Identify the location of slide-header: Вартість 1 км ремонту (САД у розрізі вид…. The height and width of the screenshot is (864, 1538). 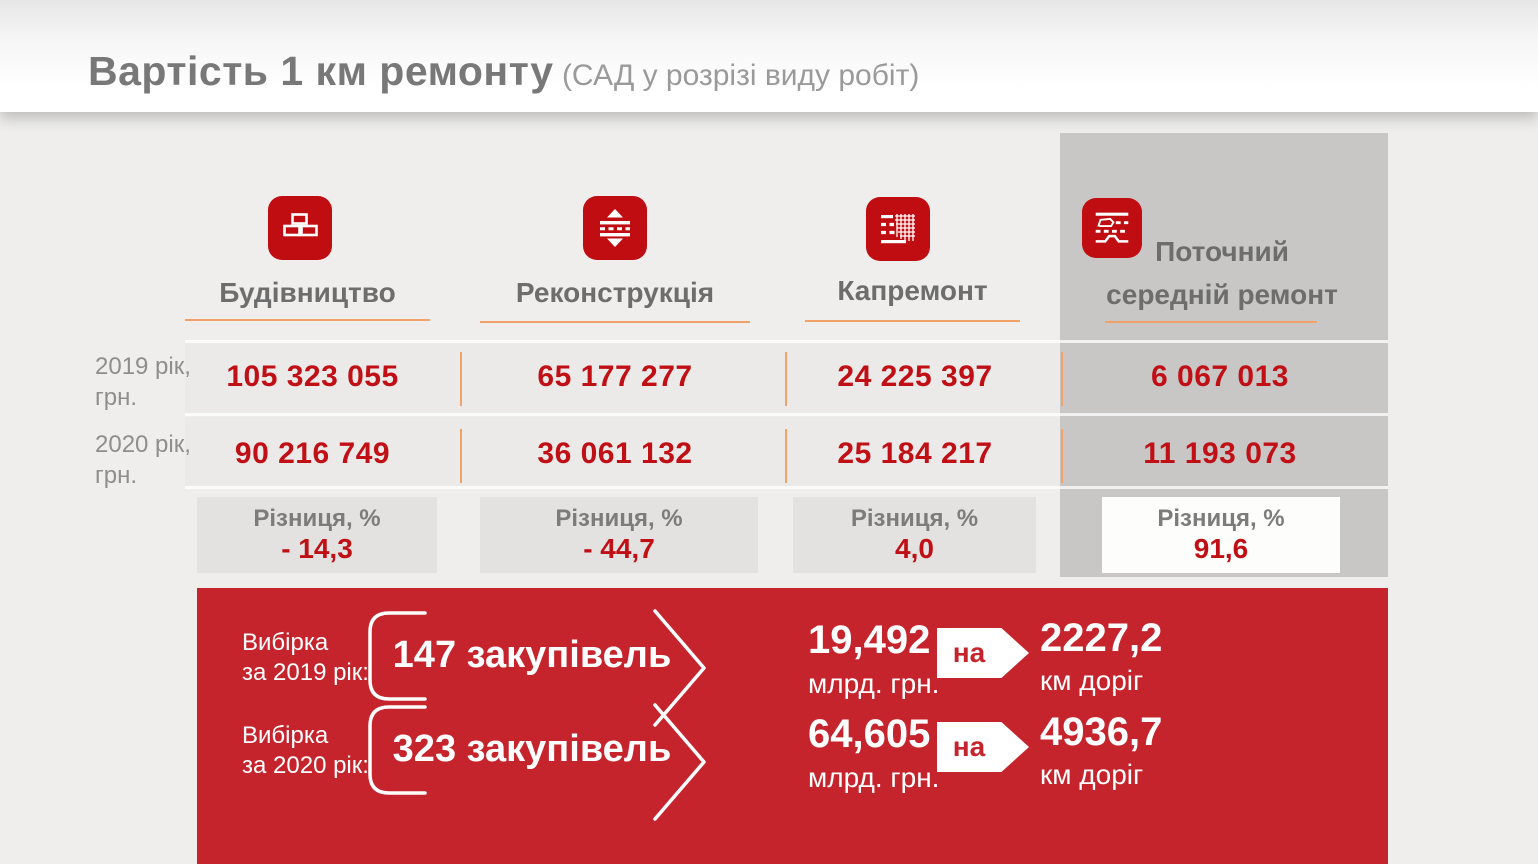
(769, 56).